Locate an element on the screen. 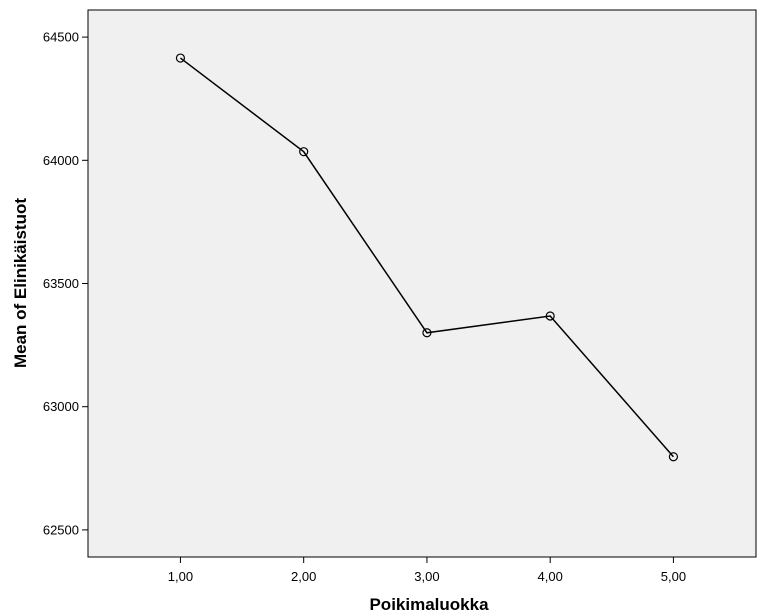 This screenshot has width=758, height=615. y-tick-label: 63500 is located at coordinates (61, 283).